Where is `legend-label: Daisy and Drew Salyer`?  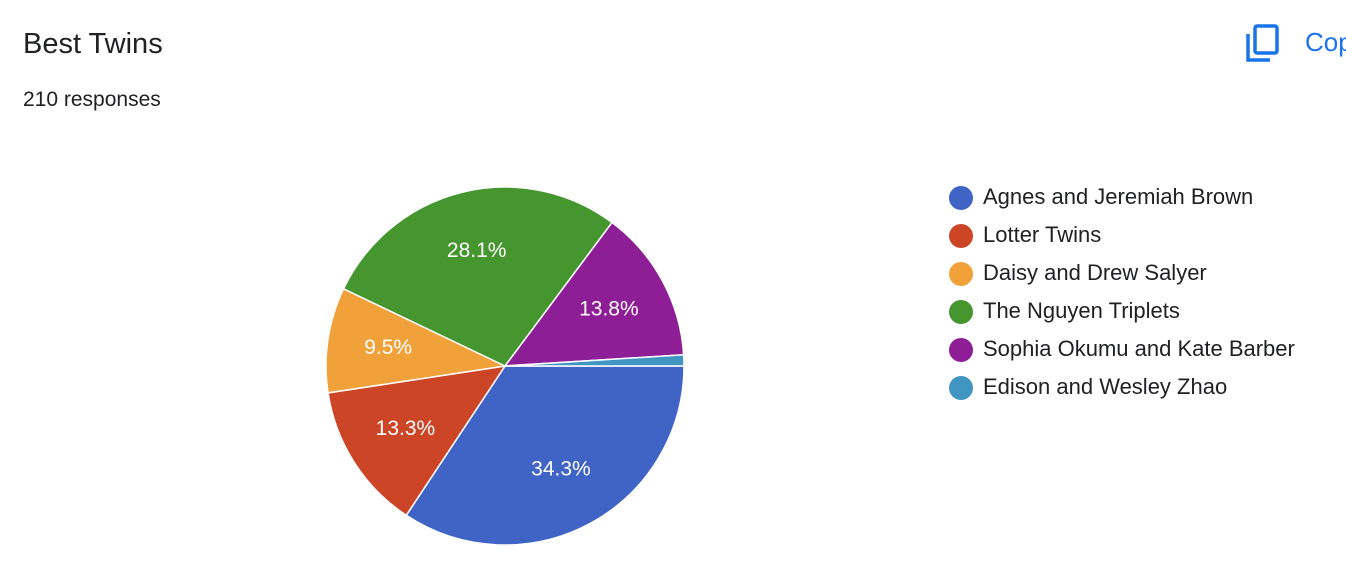
legend-label: Daisy and Drew Salyer is located at coordinates (1095, 272).